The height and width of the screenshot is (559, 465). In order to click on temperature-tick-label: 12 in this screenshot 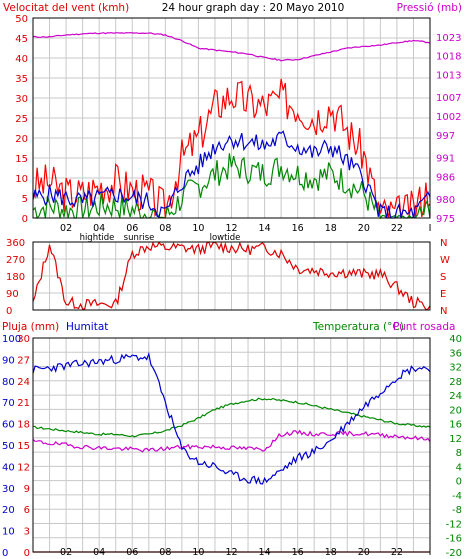, I will do `click(455, 439)`.